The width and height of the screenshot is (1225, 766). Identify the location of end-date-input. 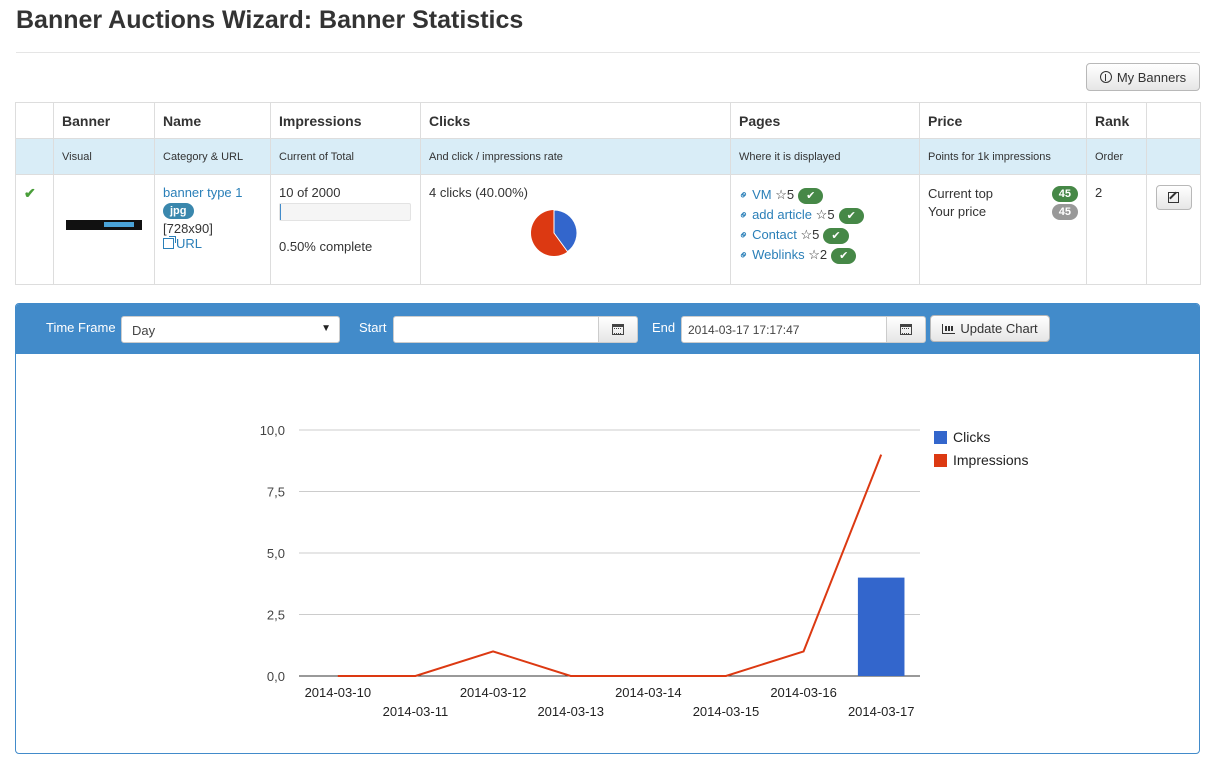
(784, 329).